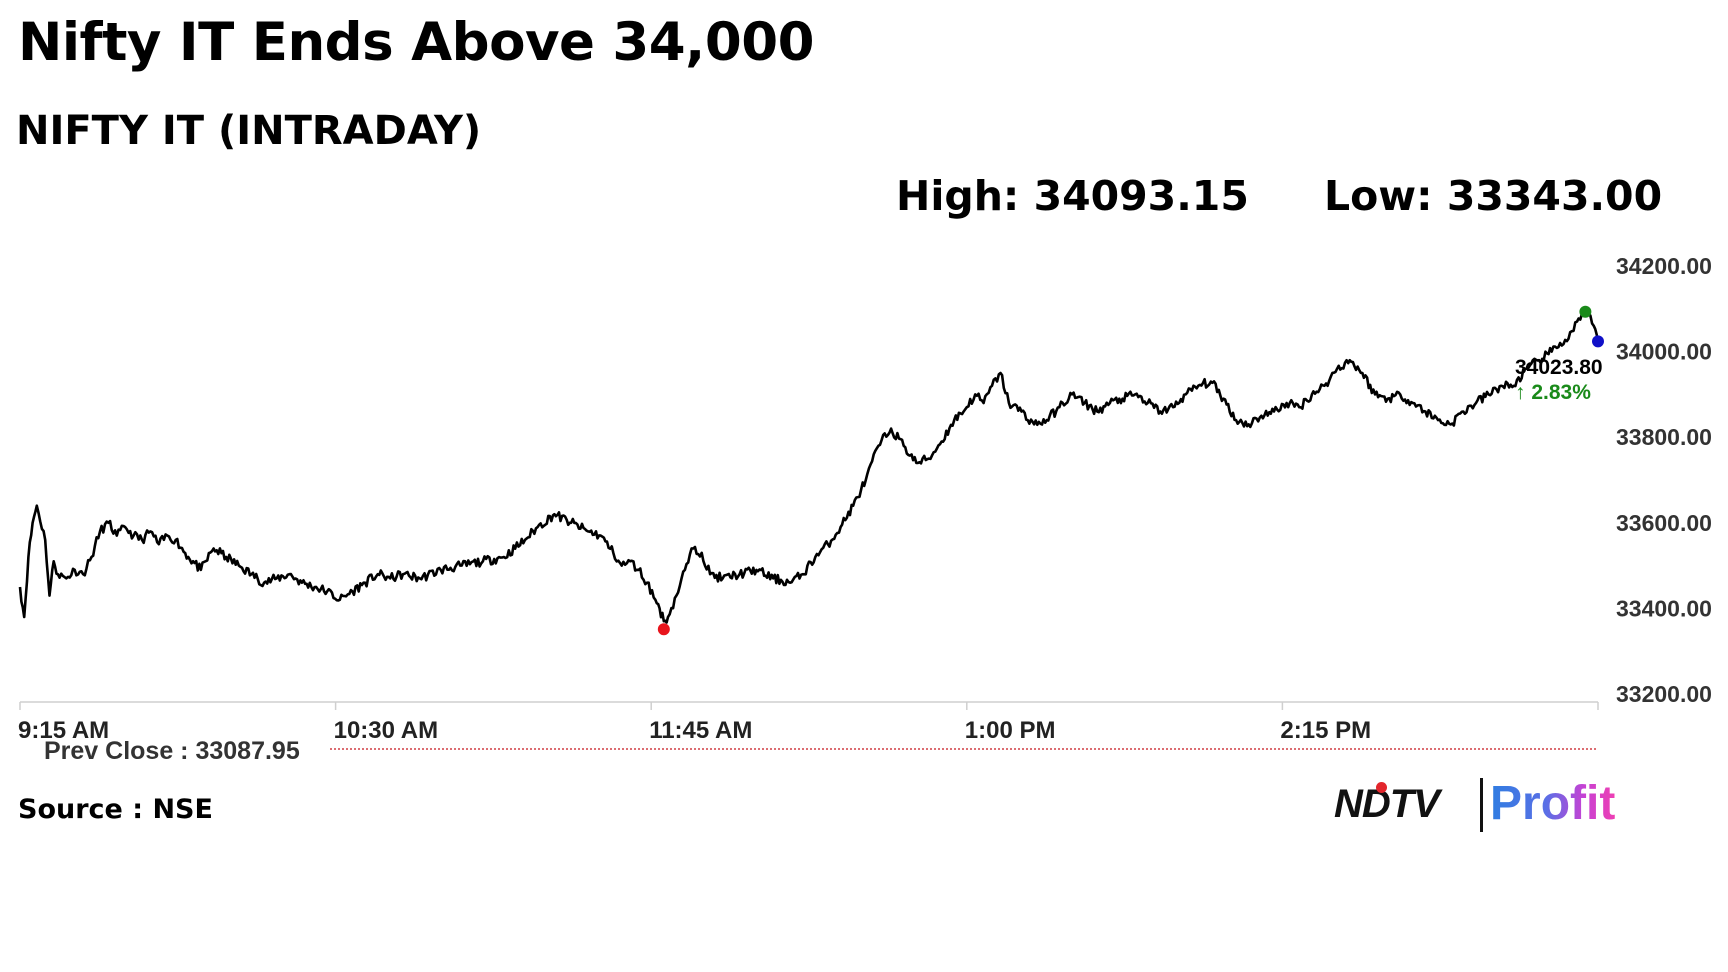 The image size is (1728, 972). I want to click on last-value-marker, so click(1598, 341).